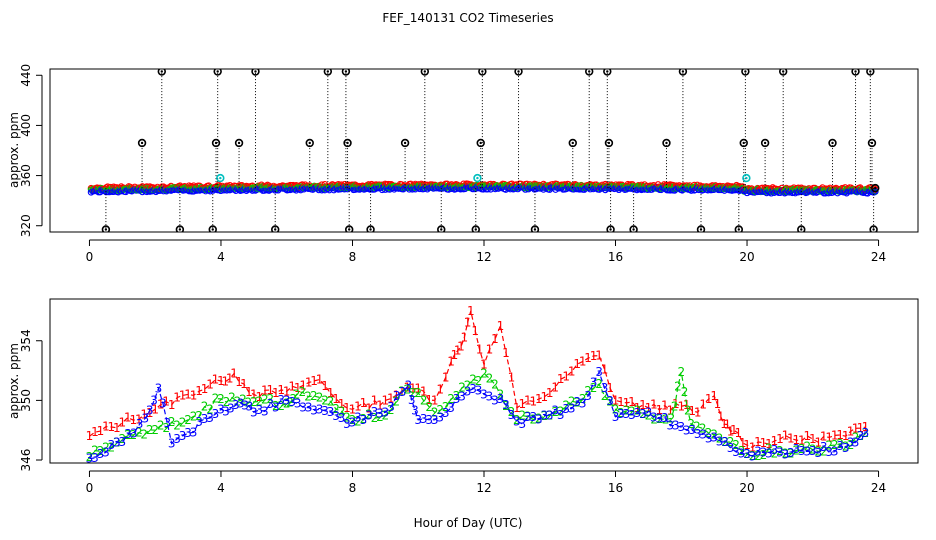  Describe the element at coordinates (615, 488) in the screenshot. I see `x-tick-label: 16` at that location.